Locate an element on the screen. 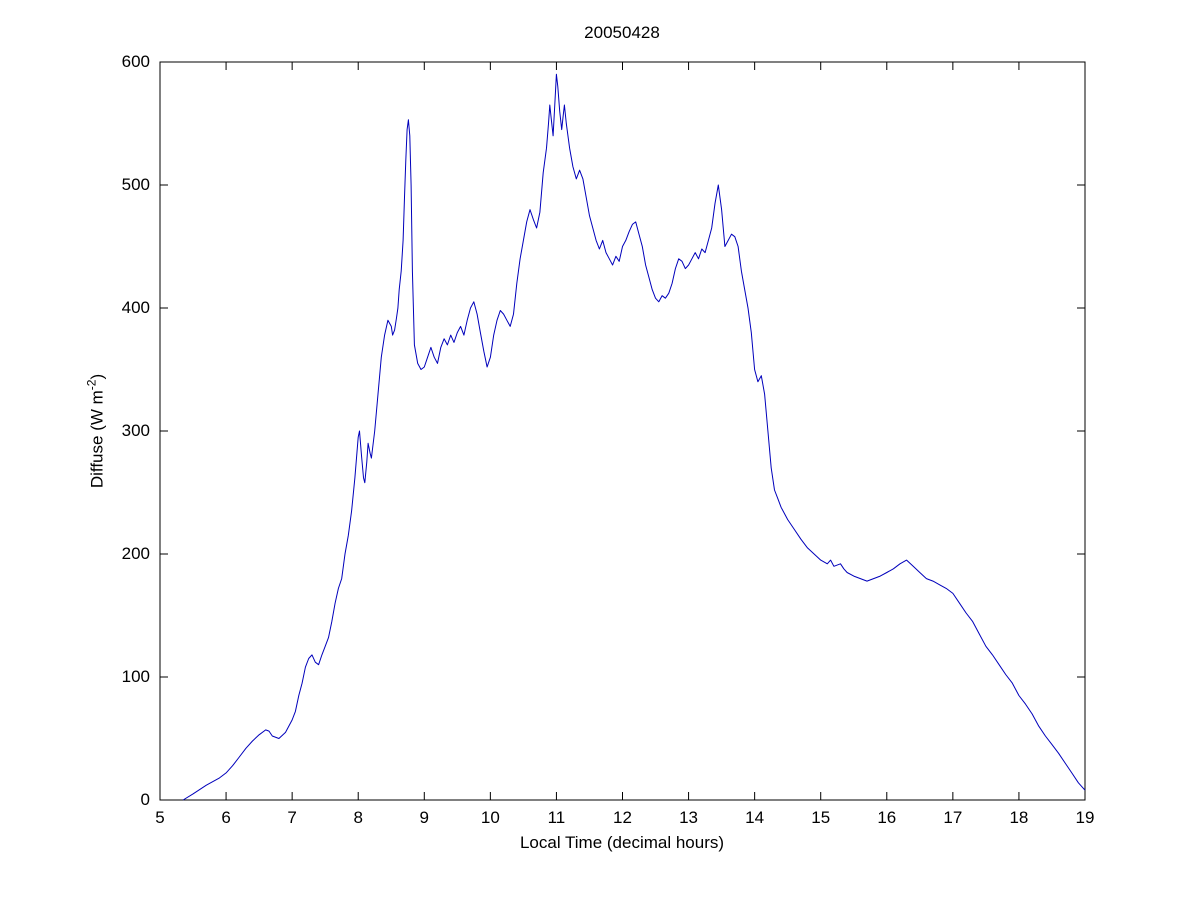 The height and width of the screenshot is (900, 1200). x-tick-label: 18 is located at coordinates (1019, 817).